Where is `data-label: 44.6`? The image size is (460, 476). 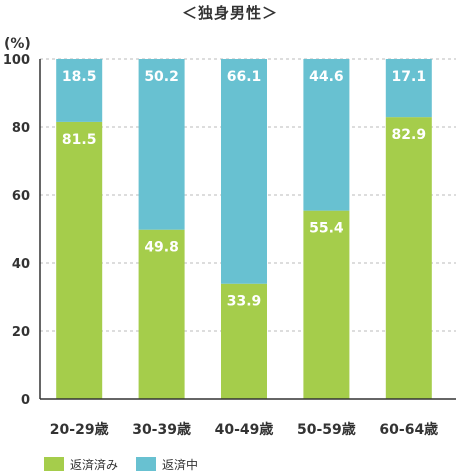 data-label: 44.6 is located at coordinates (326, 77).